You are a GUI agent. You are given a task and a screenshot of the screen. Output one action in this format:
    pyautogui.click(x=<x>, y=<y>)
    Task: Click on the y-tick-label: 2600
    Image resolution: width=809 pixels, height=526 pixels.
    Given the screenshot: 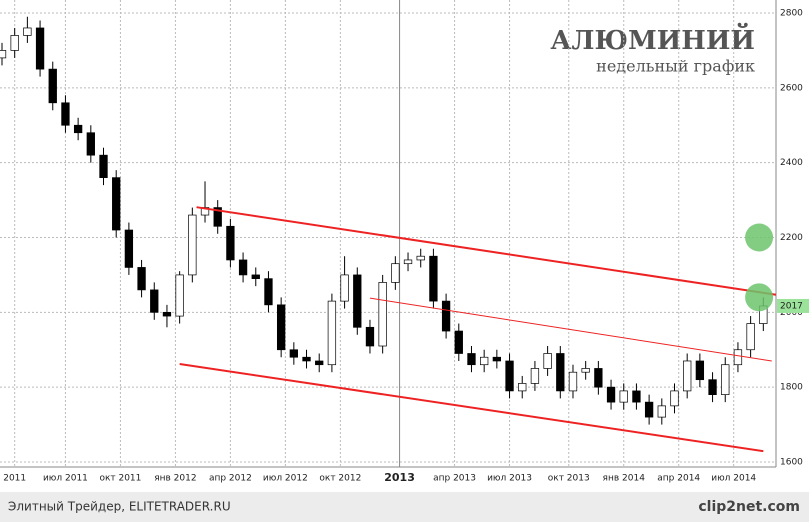 What is the action you would take?
    pyautogui.click(x=791, y=88)
    